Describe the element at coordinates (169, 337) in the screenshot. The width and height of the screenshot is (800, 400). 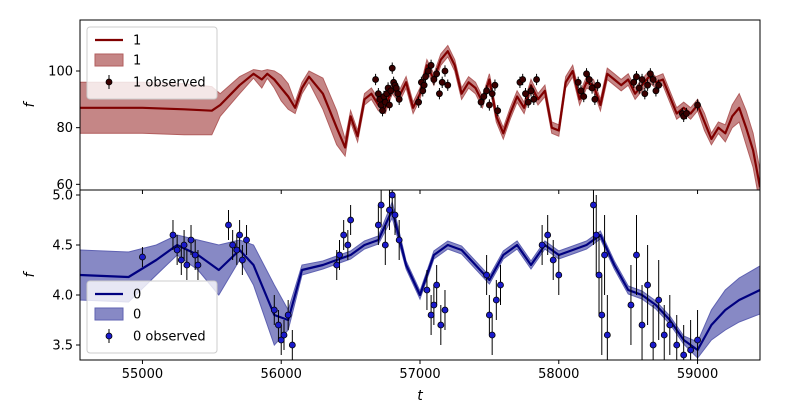
I see `bottom-legend-label: 0 observed` at that location.